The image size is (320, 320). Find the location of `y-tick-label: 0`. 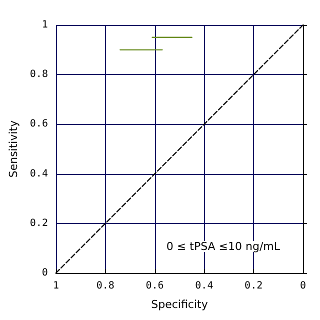

y-tick-label: 0 is located at coordinates (45, 273).